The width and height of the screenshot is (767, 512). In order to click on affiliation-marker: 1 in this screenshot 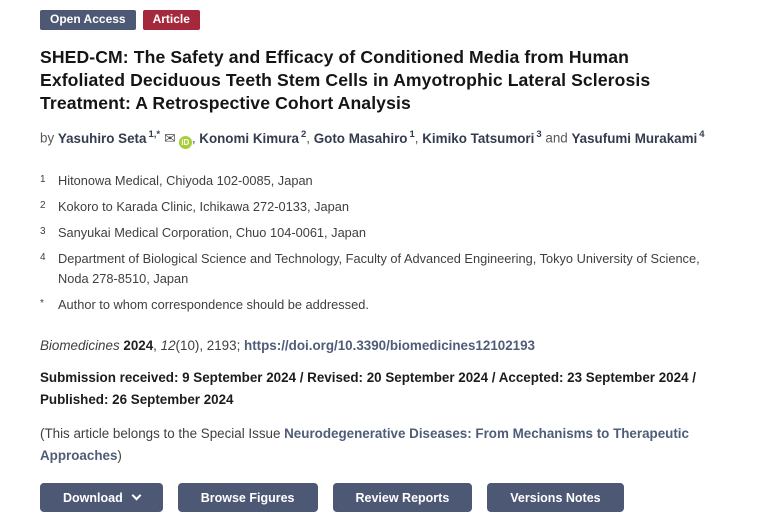, I will do `click(43, 179)`.